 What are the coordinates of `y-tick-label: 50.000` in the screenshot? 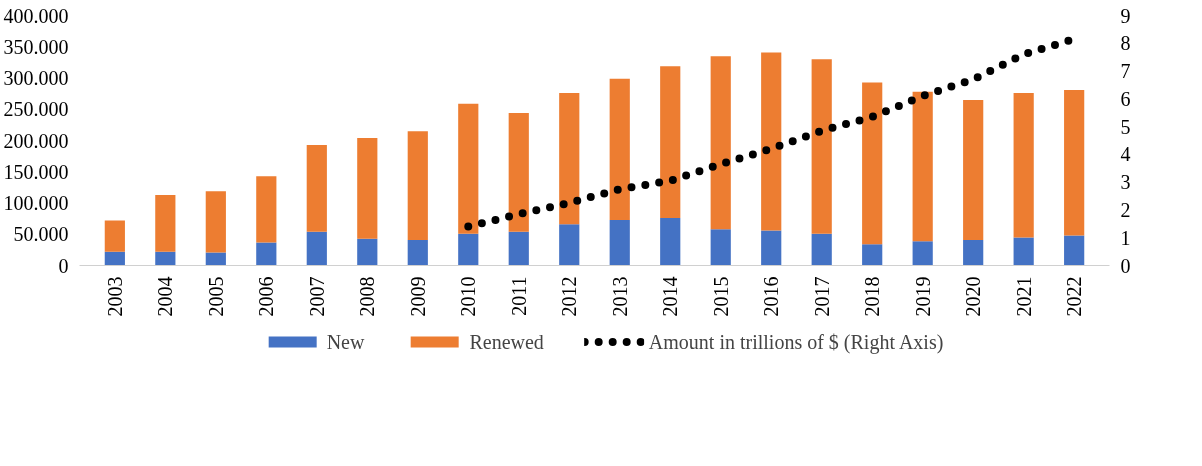 It's located at (41, 234).